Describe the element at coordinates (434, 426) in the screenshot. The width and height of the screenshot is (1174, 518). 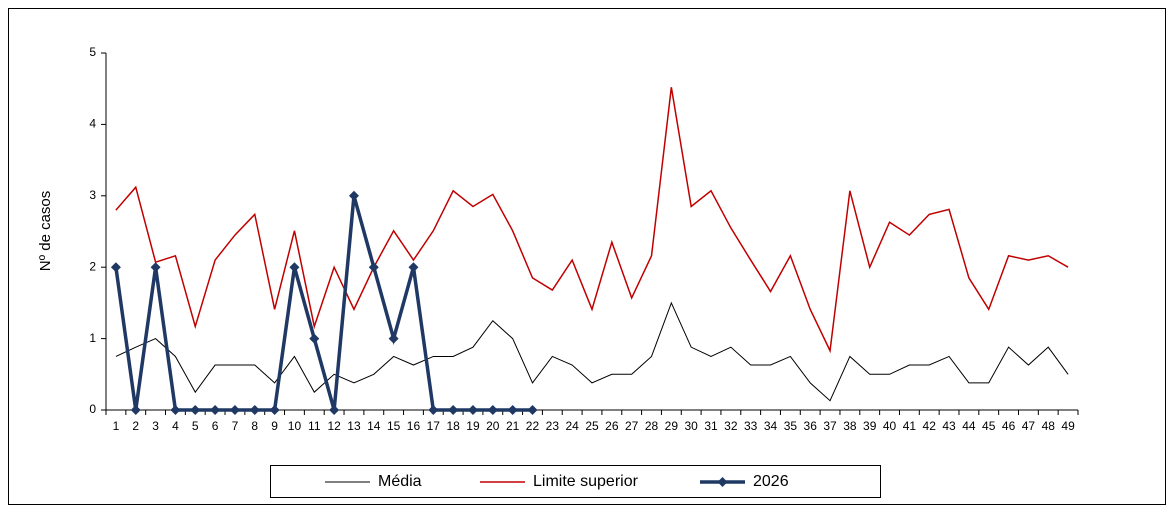
I see `x-tick-label: 17` at that location.